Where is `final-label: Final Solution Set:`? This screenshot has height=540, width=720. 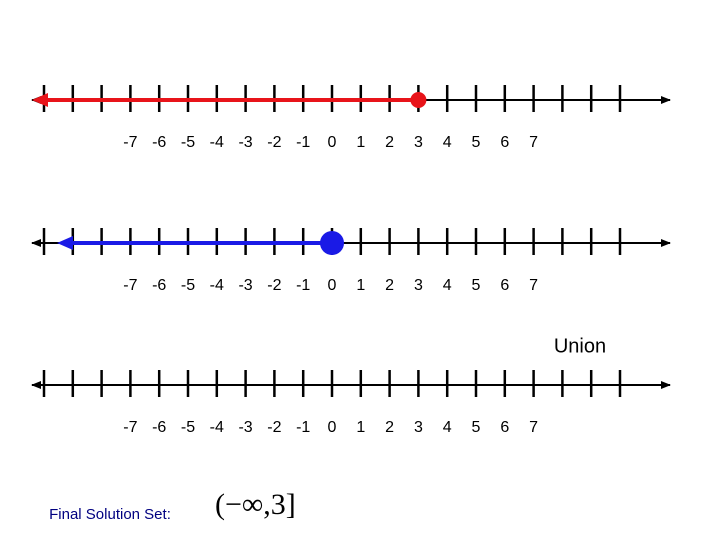 final-label: Final Solution Set: is located at coordinates (110, 514).